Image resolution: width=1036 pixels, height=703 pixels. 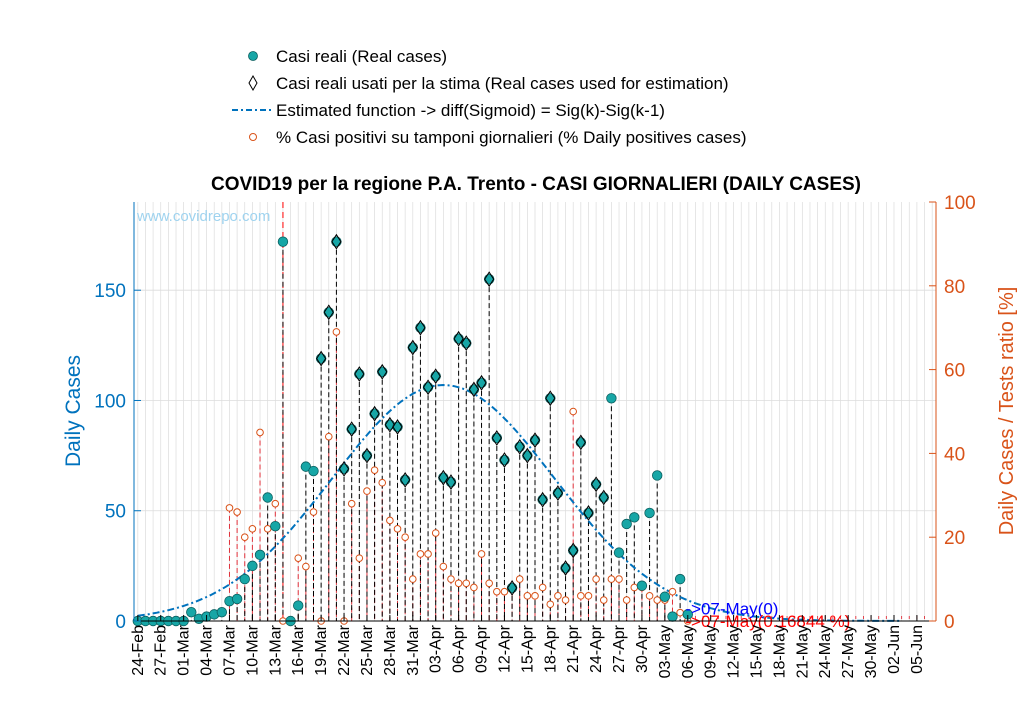 I want to click on x-tick-label: 10-Mar, so click(x=252, y=649).